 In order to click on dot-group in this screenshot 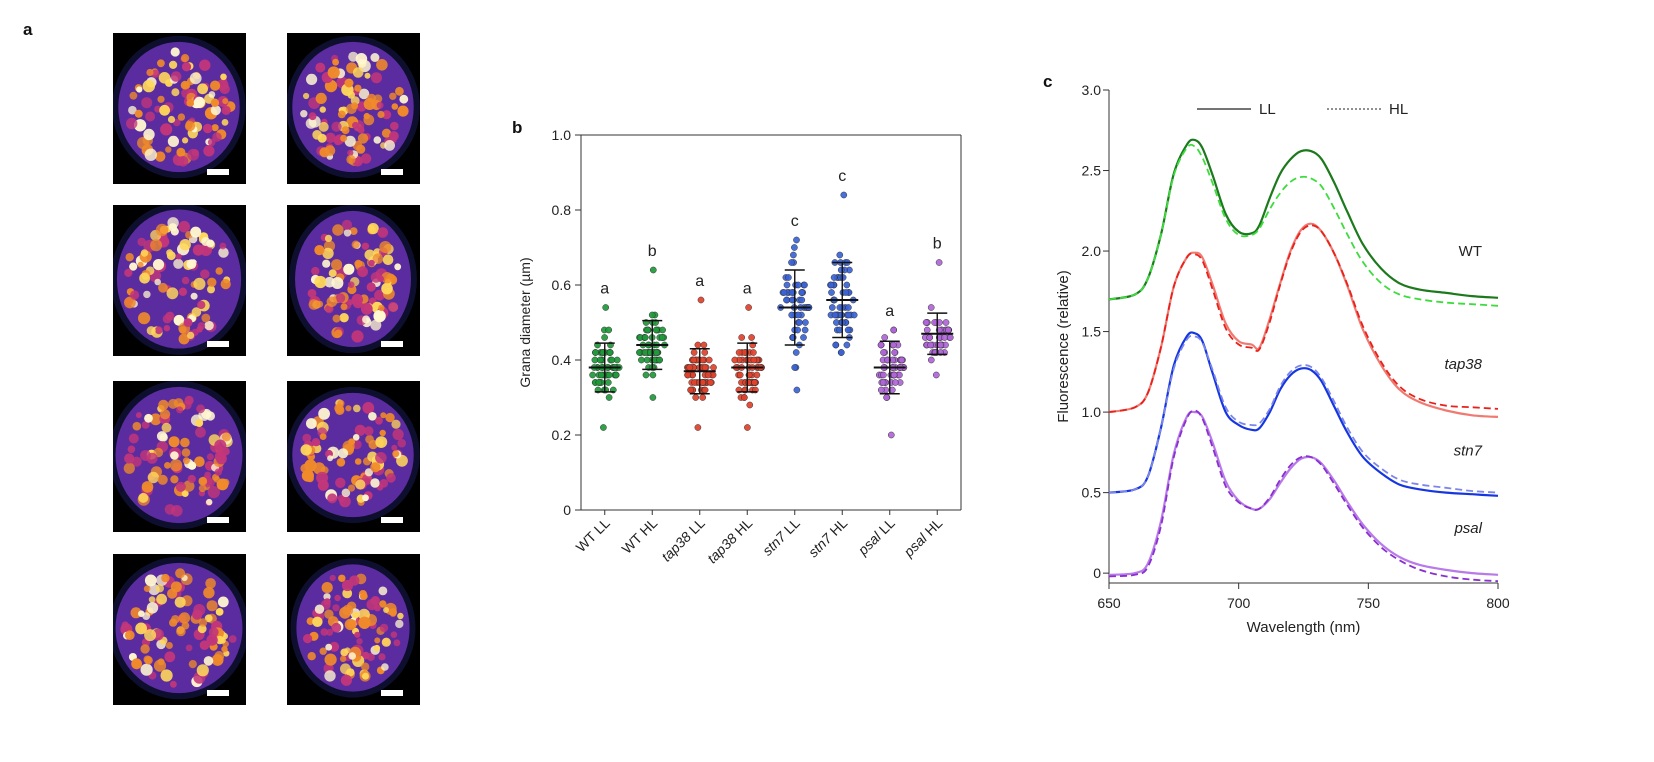, I will do `click(652, 333)`.